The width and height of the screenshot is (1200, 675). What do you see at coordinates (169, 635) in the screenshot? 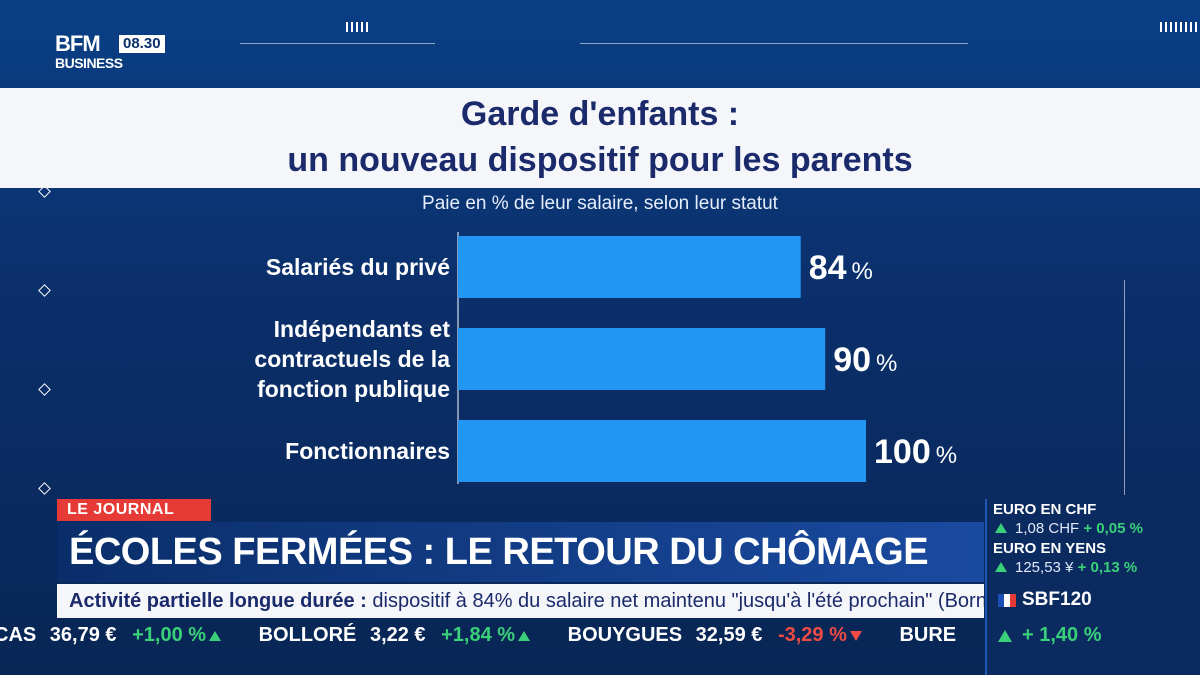
I see `ticker-change: +1,00 %` at bounding box center [169, 635].